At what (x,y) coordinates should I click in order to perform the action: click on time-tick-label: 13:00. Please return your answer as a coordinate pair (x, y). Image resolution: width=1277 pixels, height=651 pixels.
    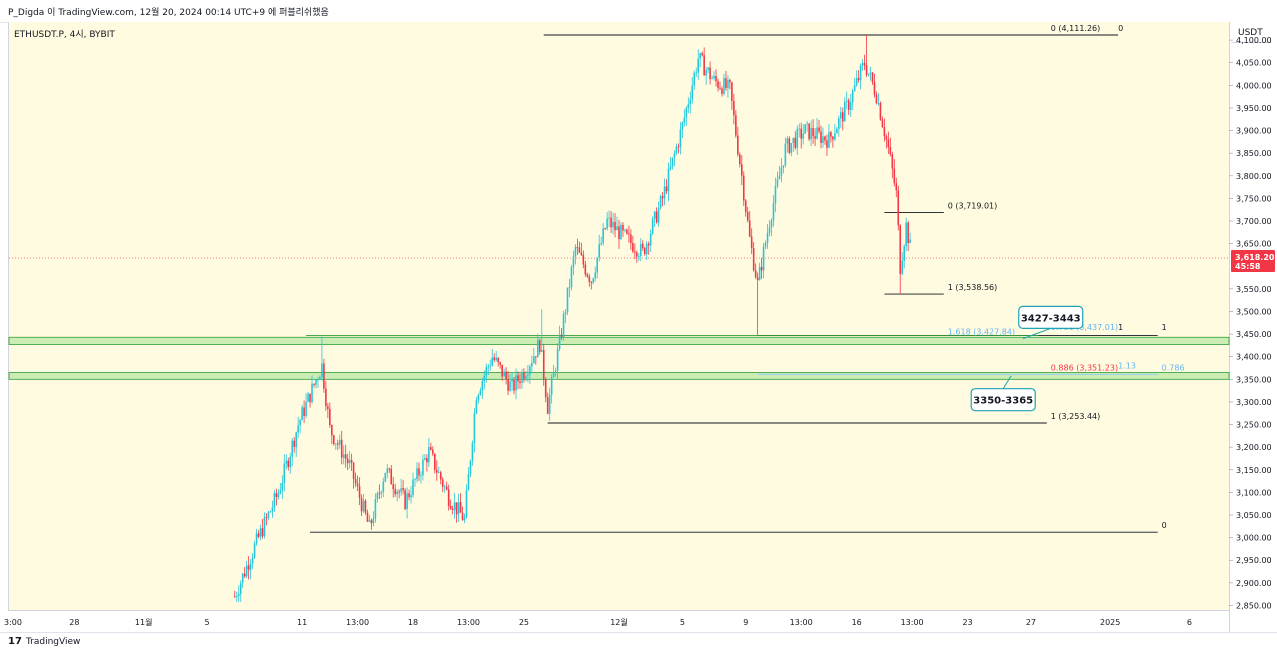
    Looking at the image, I should click on (468, 622).